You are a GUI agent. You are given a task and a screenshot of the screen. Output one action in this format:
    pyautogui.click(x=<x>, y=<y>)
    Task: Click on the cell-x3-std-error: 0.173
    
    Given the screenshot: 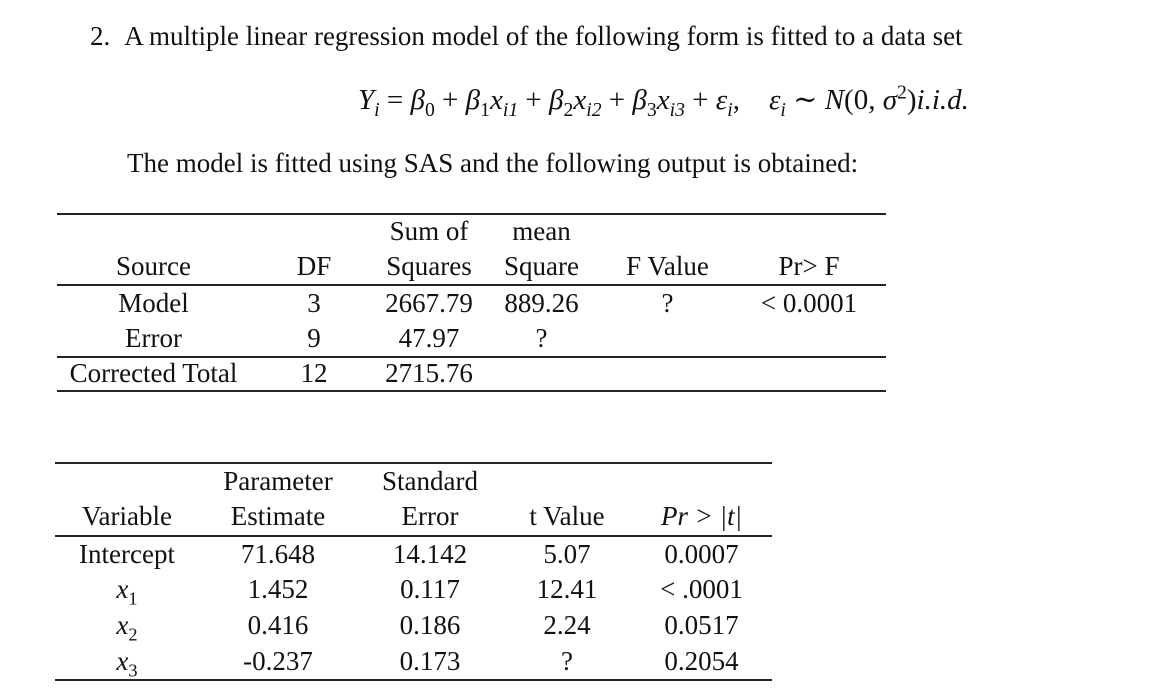 What is the action you would take?
    pyautogui.click(x=430, y=660)
    